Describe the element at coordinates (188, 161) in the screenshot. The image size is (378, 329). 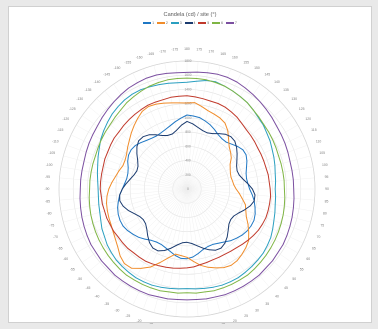
I see `radial-tick-label: 400` at that location.